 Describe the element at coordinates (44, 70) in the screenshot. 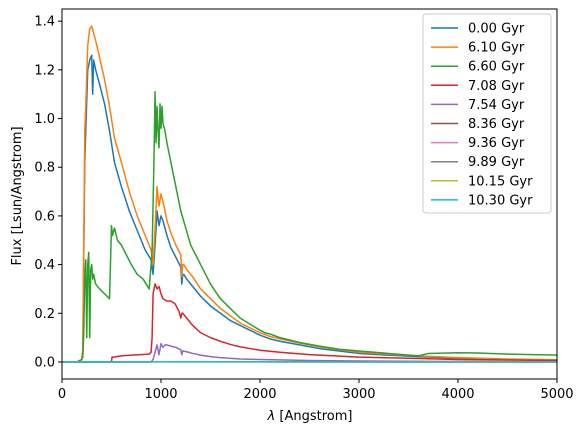

I see `y-tick-label: 1.2` at that location.